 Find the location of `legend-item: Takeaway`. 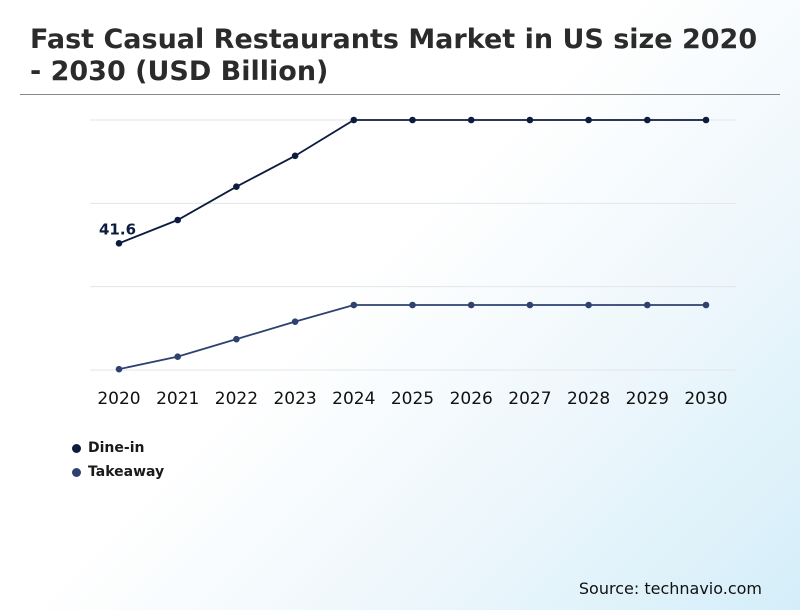

legend-item: Takeaway is located at coordinates (118, 472).